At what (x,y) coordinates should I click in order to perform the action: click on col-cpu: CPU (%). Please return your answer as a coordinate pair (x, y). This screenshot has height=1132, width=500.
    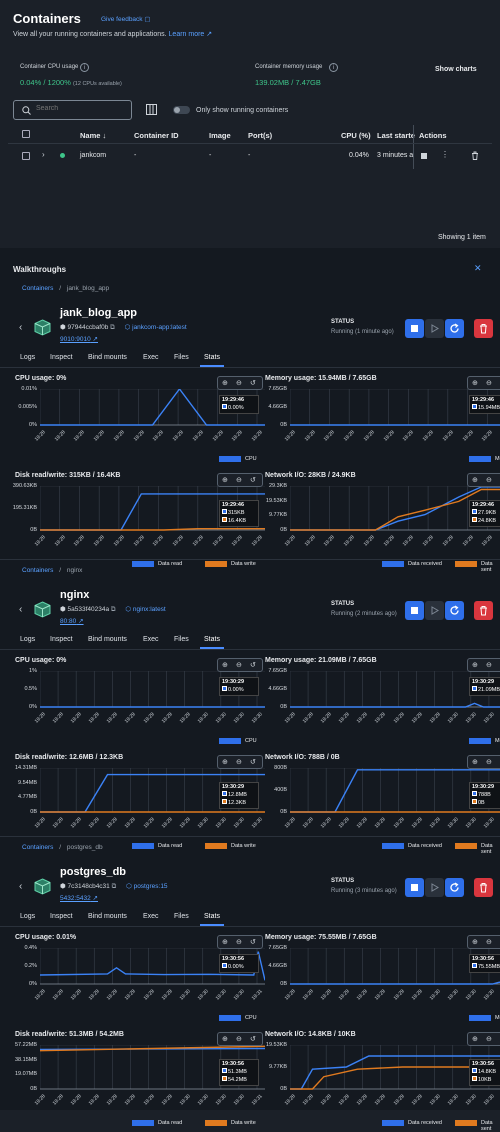
    Looking at the image, I should click on (356, 135).